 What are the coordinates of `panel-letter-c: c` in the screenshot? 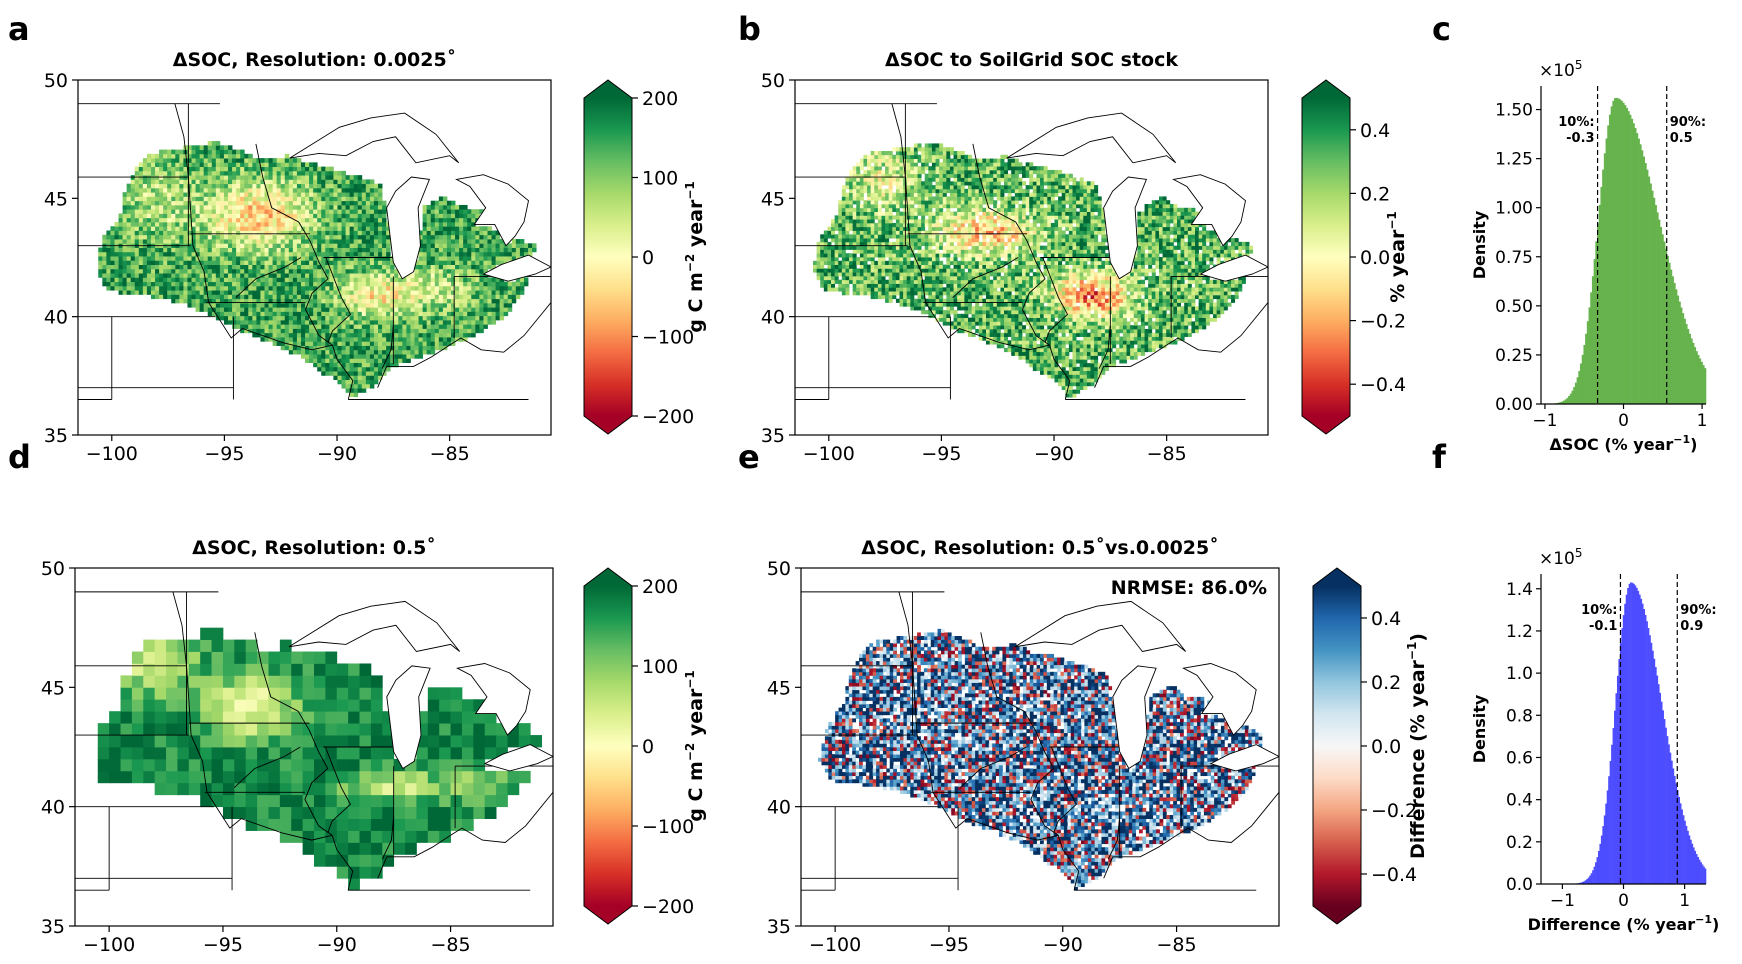 It's located at (1441, 29).